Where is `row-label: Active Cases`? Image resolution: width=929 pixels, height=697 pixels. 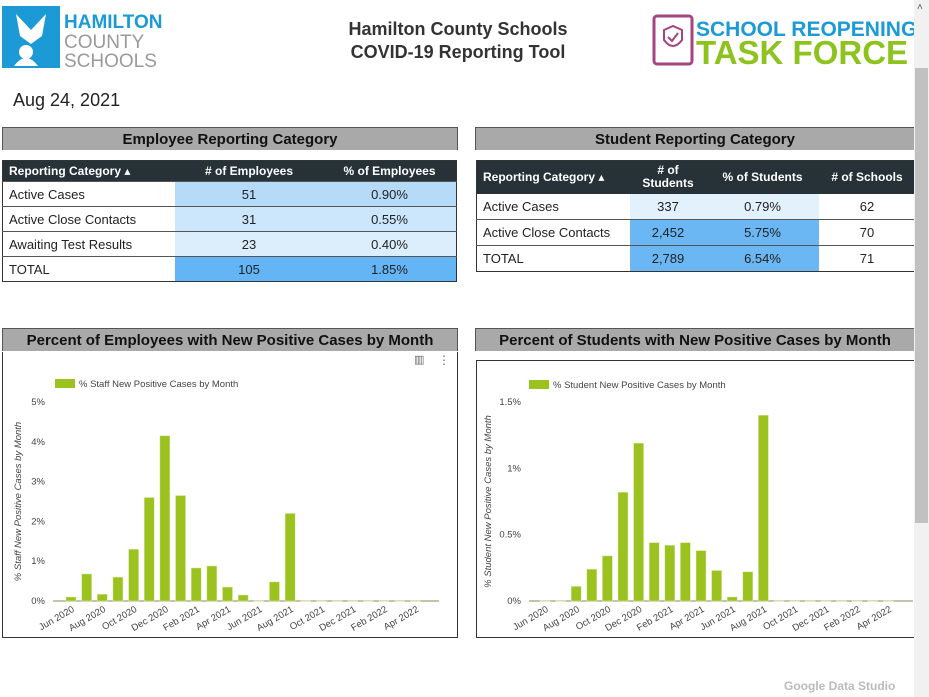
row-label: Active Cases is located at coordinates (88, 194).